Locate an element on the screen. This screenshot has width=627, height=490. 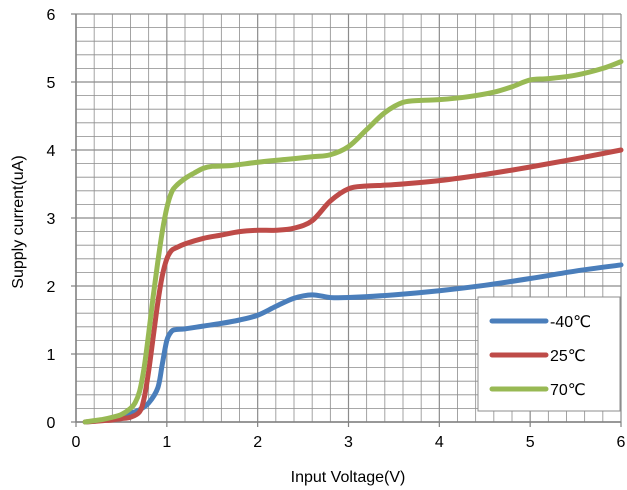
x-tick-label: 4 is located at coordinates (439, 442).